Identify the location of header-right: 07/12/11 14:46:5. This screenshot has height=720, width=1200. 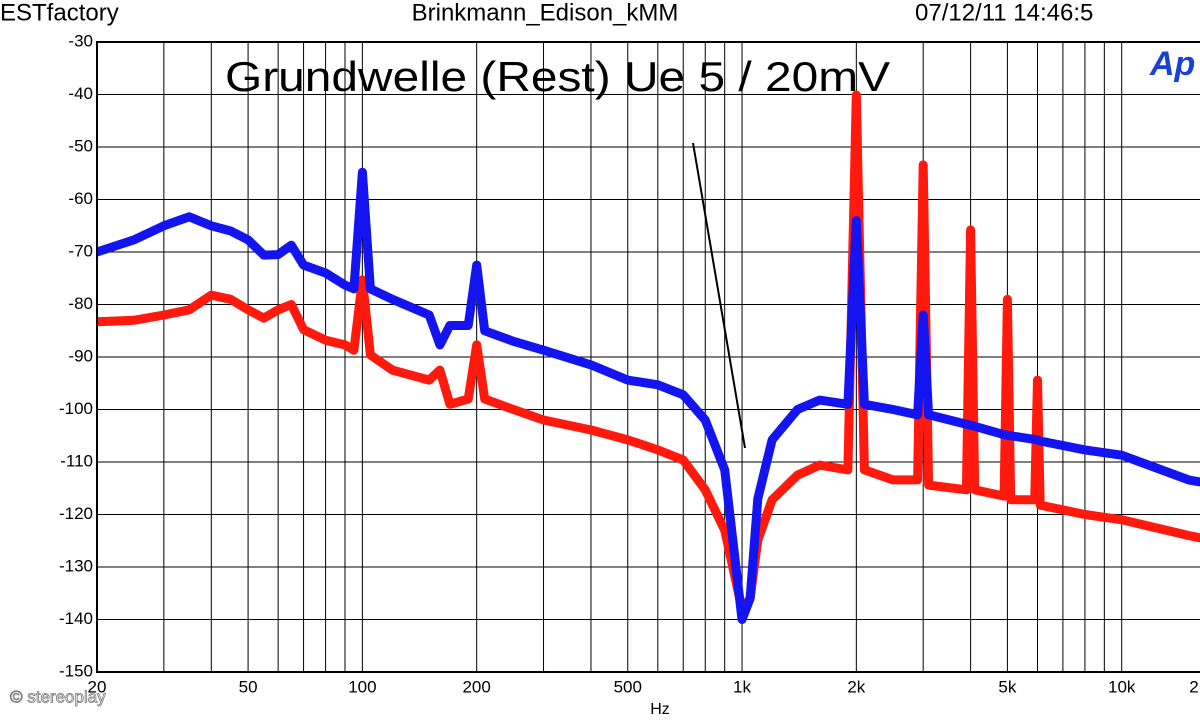
(1004, 13).